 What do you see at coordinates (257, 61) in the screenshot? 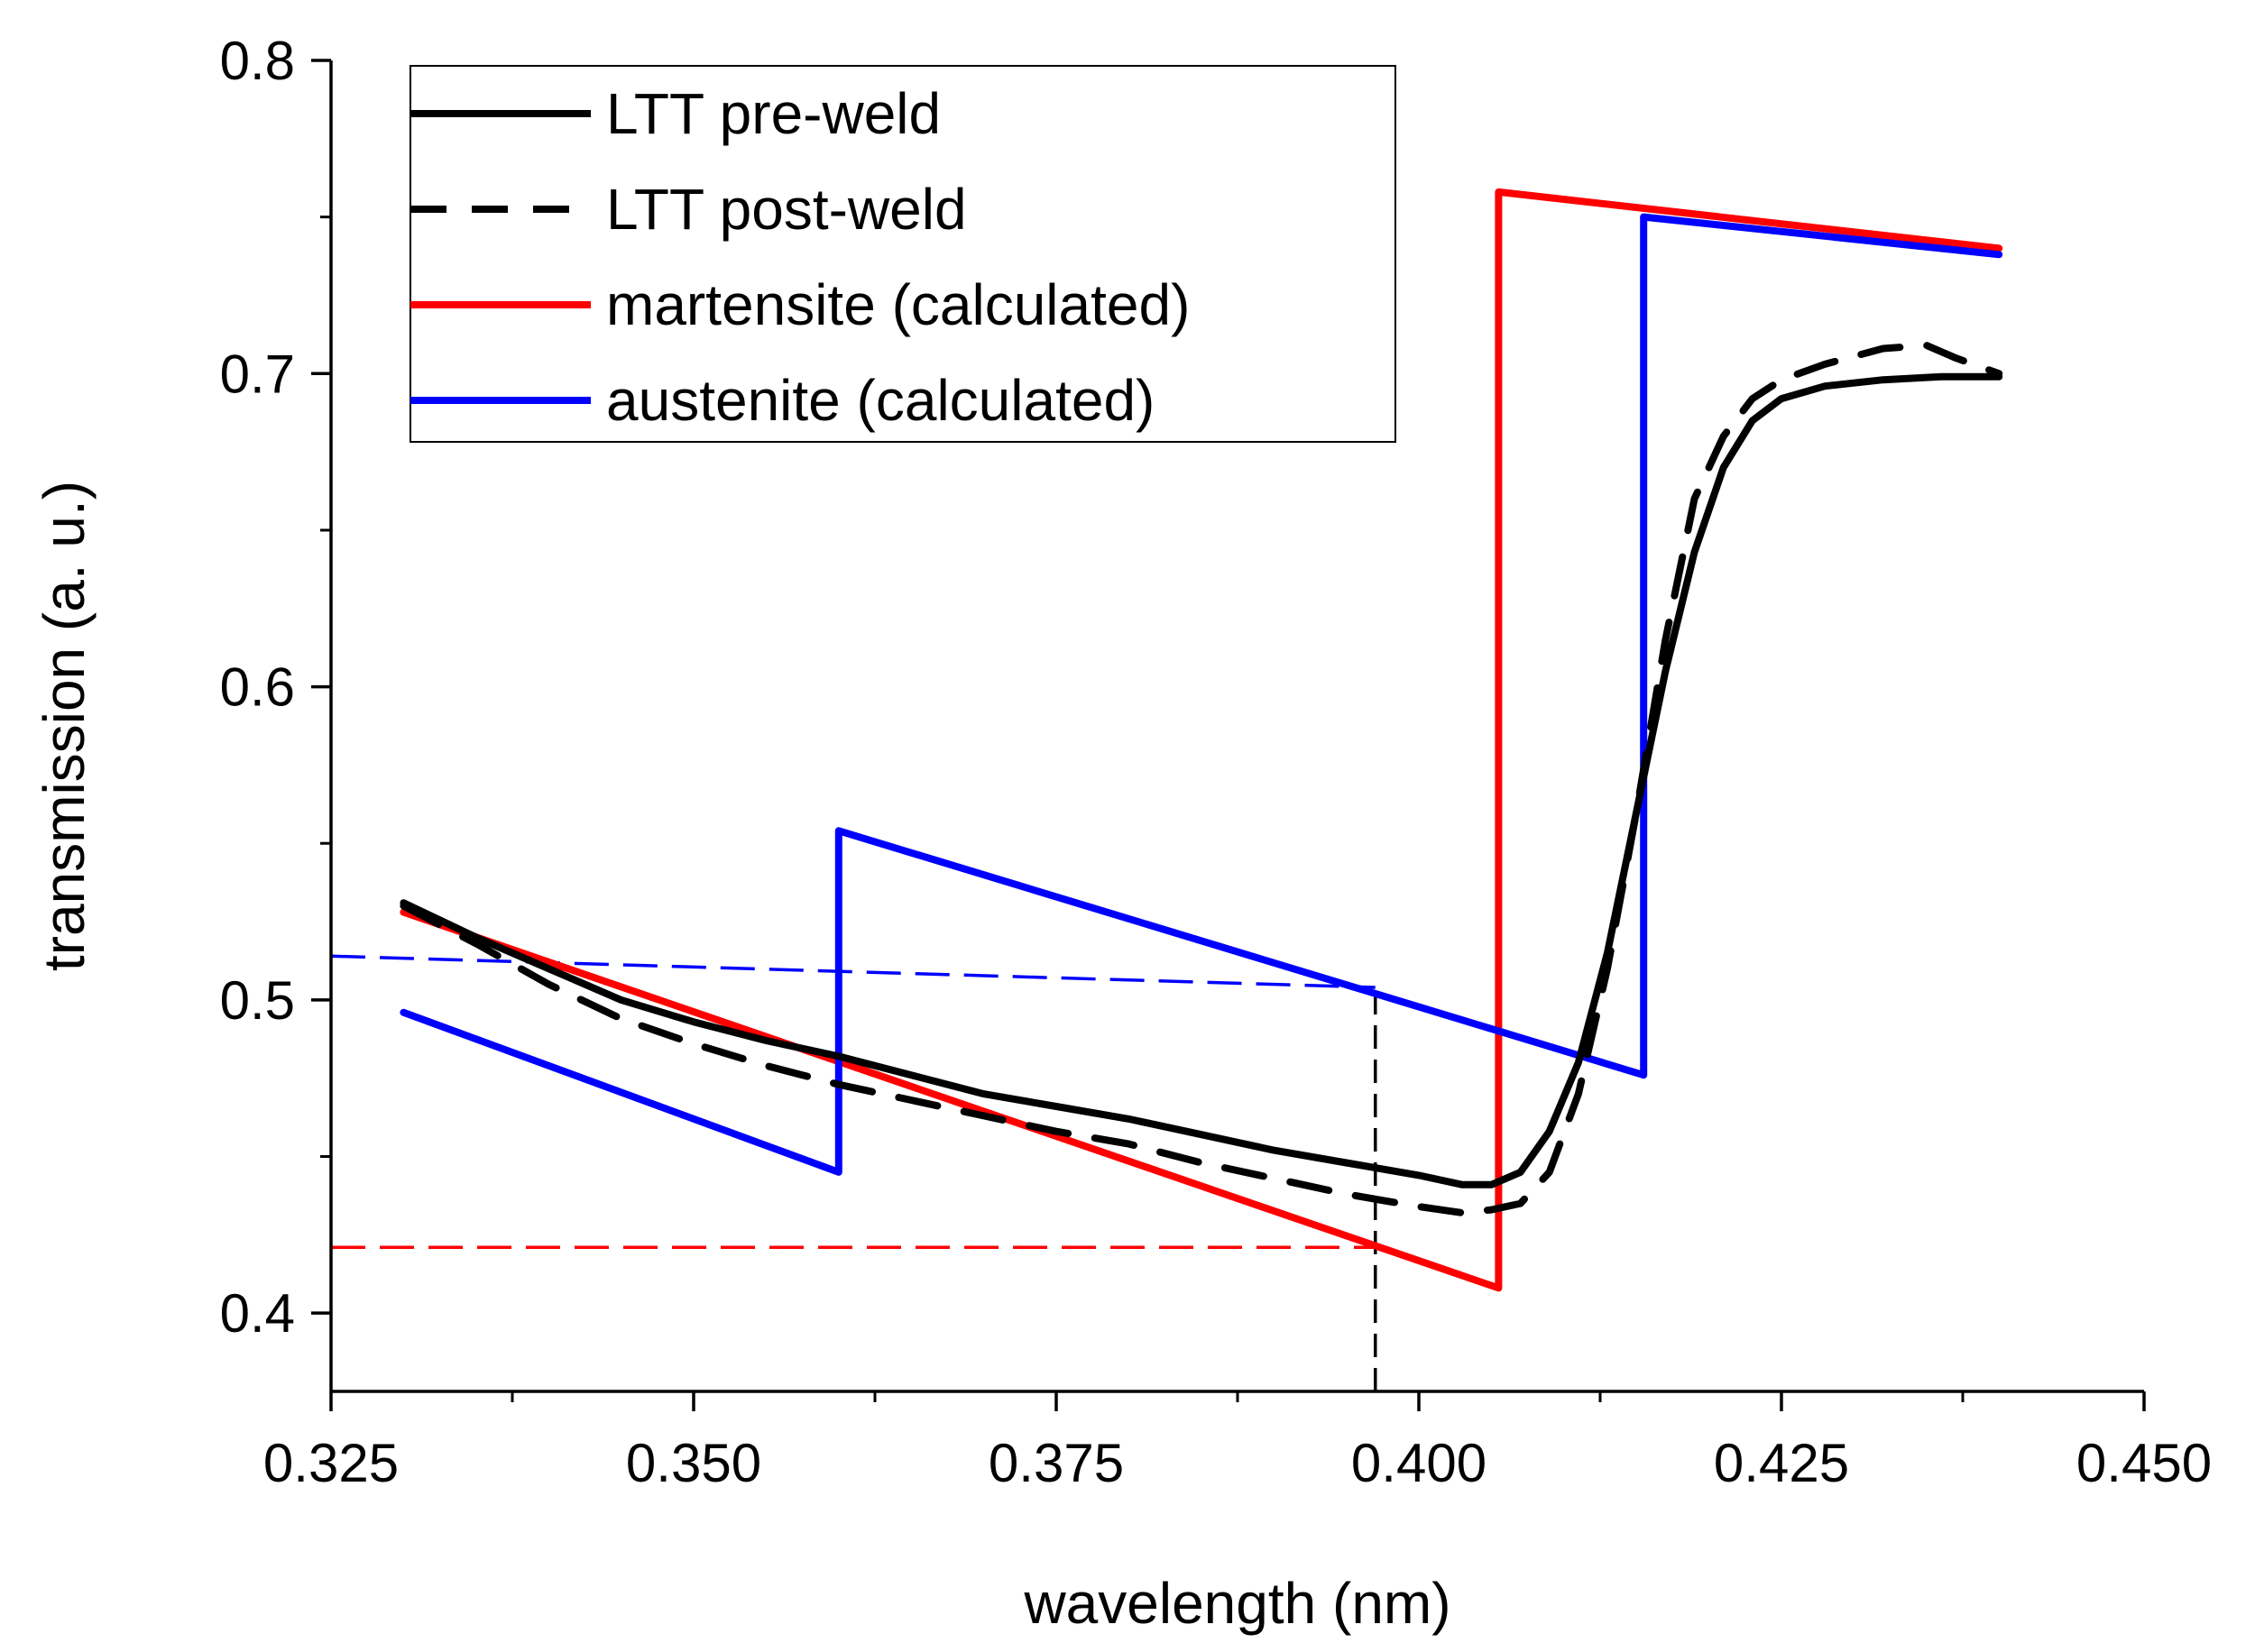
I see `y-tick-label: 0.8` at bounding box center [257, 61].